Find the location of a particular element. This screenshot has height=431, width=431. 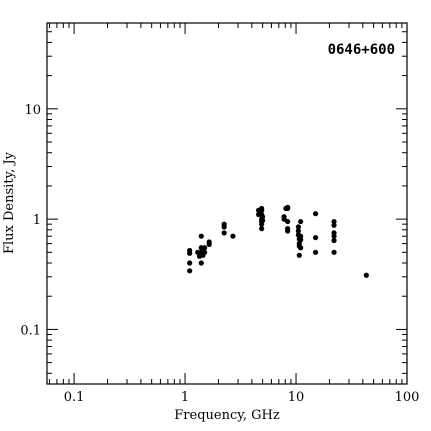

chart-title: 0646+600 is located at coordinates (361, 50).